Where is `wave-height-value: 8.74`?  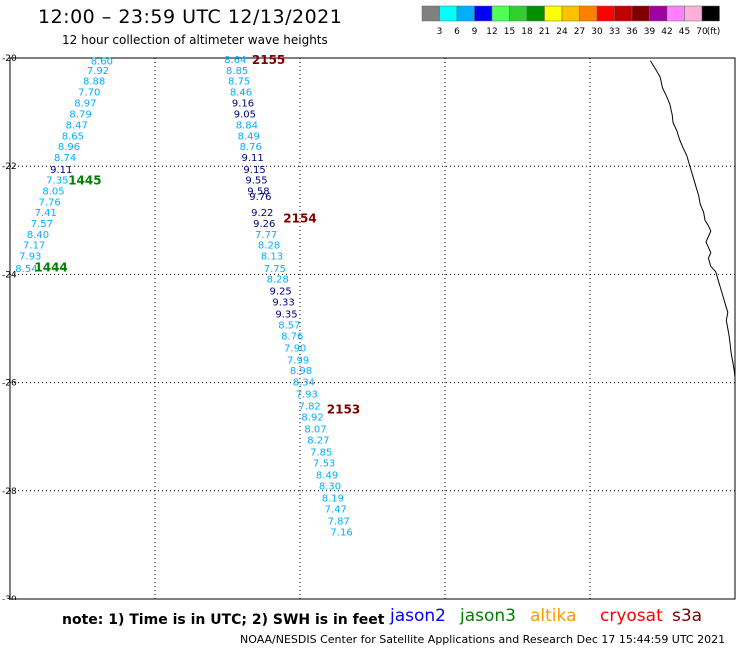 wave-height-value: 8.74 is located at coordinates (65, 158).